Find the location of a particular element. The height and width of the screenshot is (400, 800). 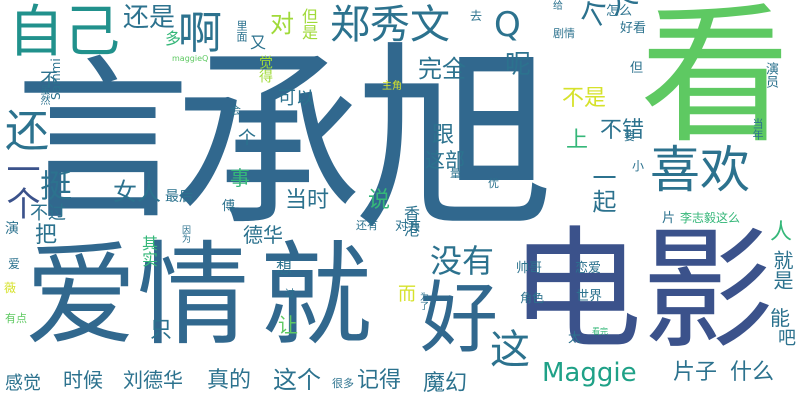

word: 一个 is located at coordinates (20, 186).